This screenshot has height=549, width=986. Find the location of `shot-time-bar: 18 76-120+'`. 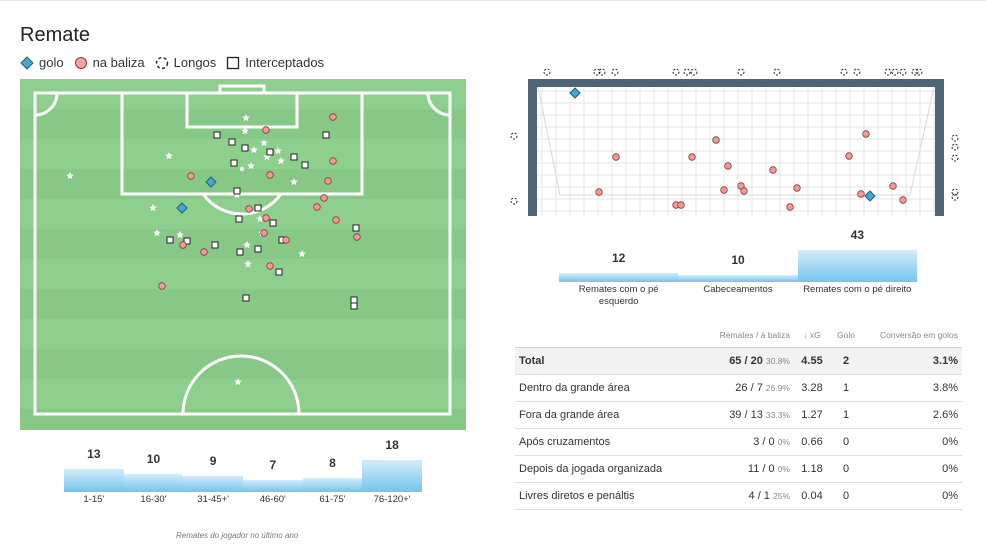

shot-time-bar: 18 76-120+' is located at coordinates (392, 471).